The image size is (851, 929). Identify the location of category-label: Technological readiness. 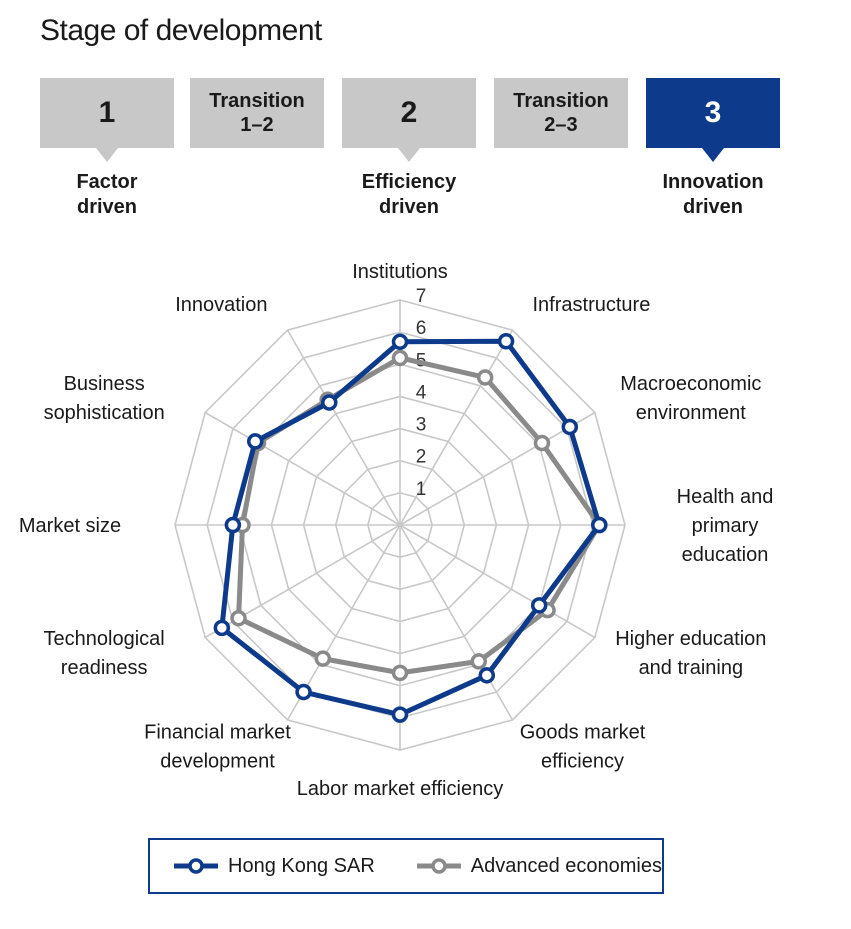
(104, 653).